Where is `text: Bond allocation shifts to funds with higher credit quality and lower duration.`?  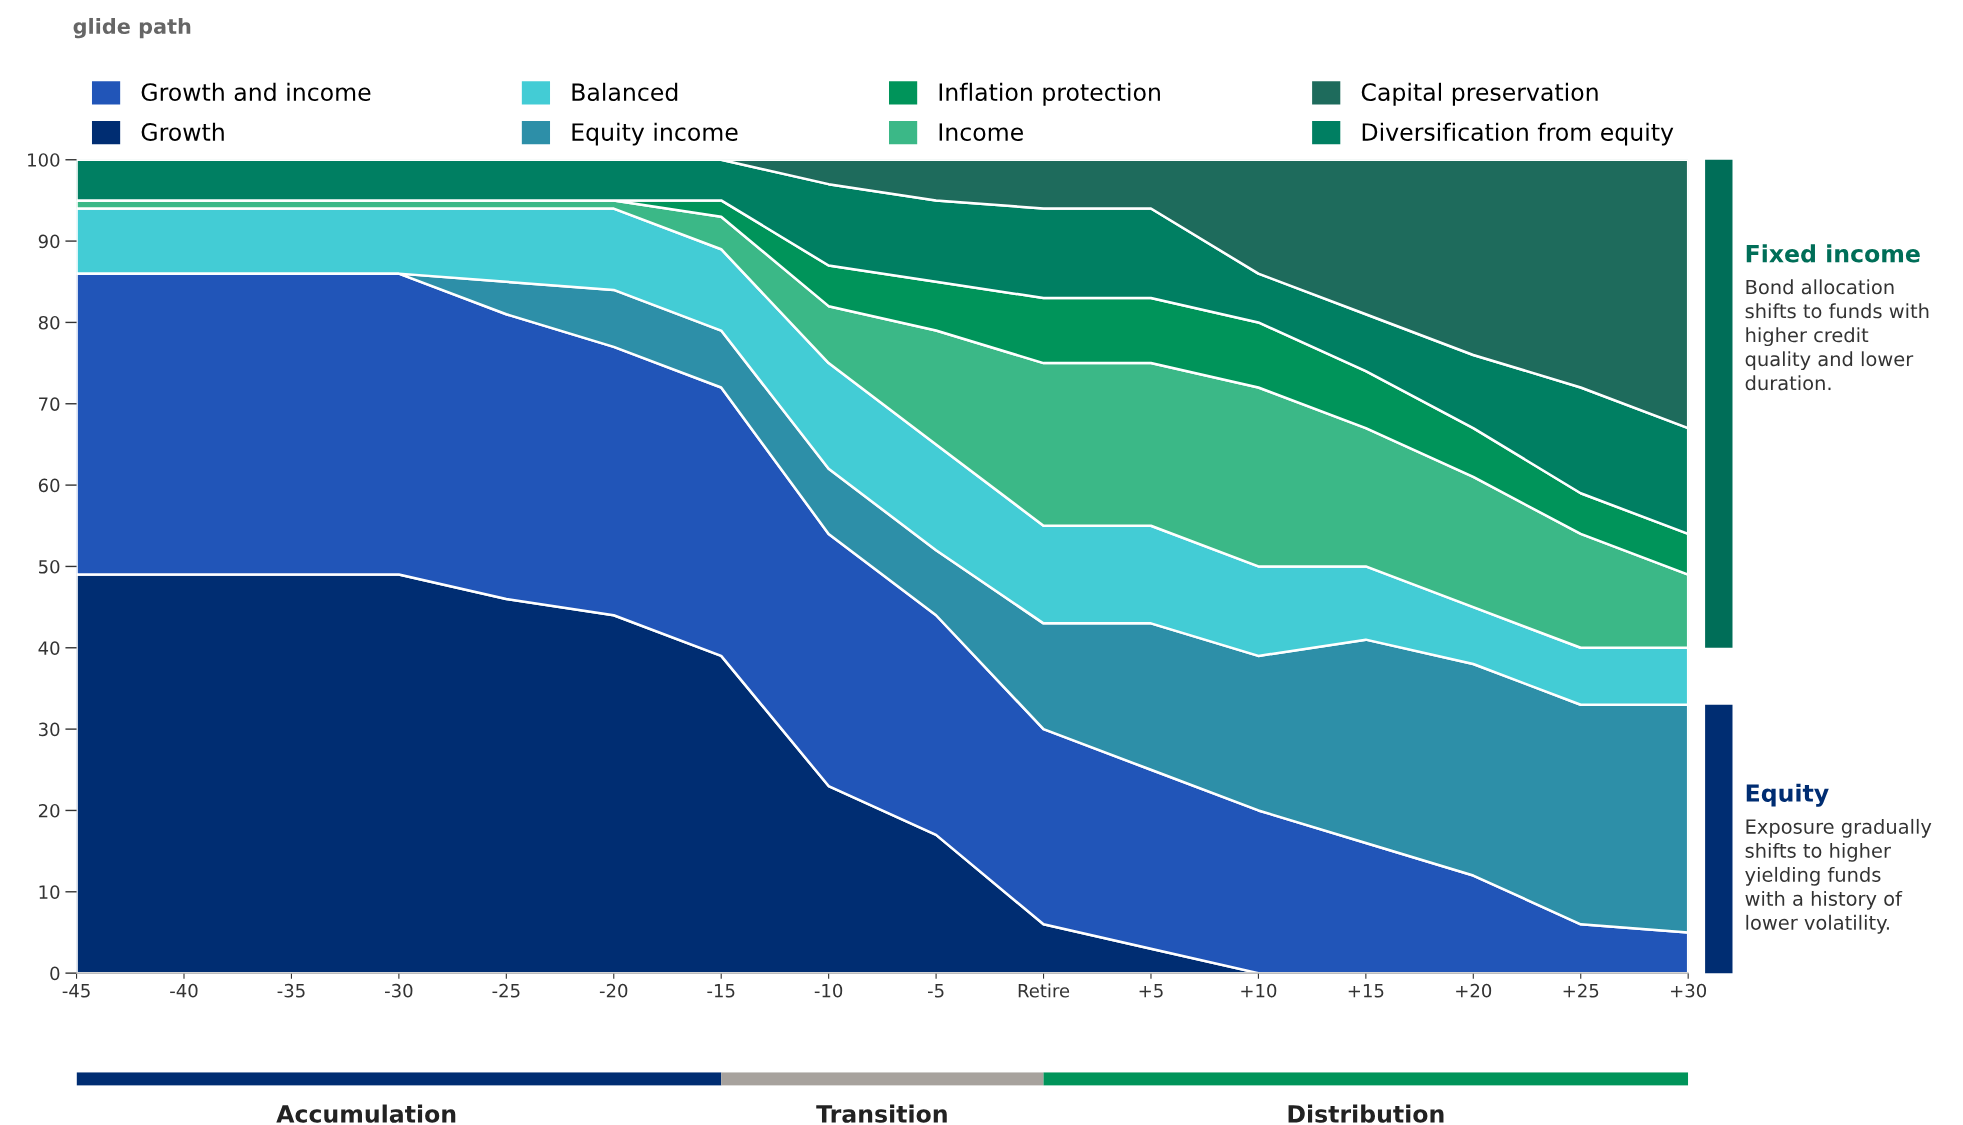 text: Bond allocation shifts to funds with higher credit quality and lower duration. is located at coordinates (1837, 335).